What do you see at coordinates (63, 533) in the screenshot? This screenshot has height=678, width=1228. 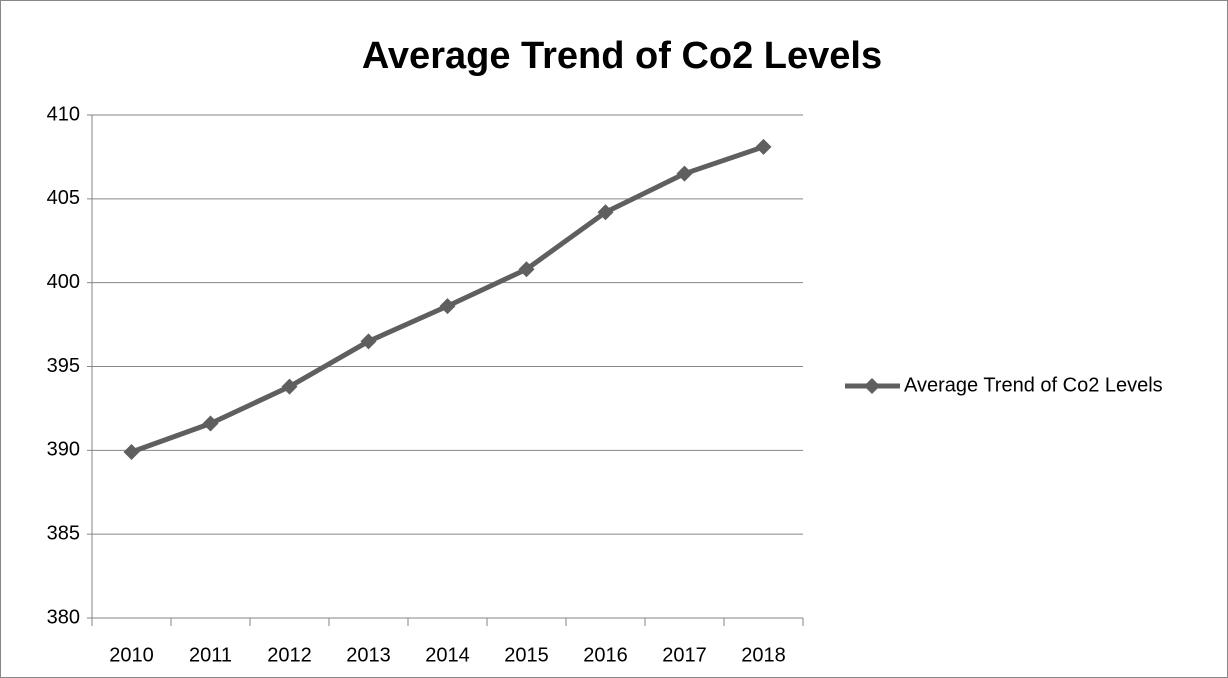 I see `y-tick-label: 385` at bounding box center [63, 533].